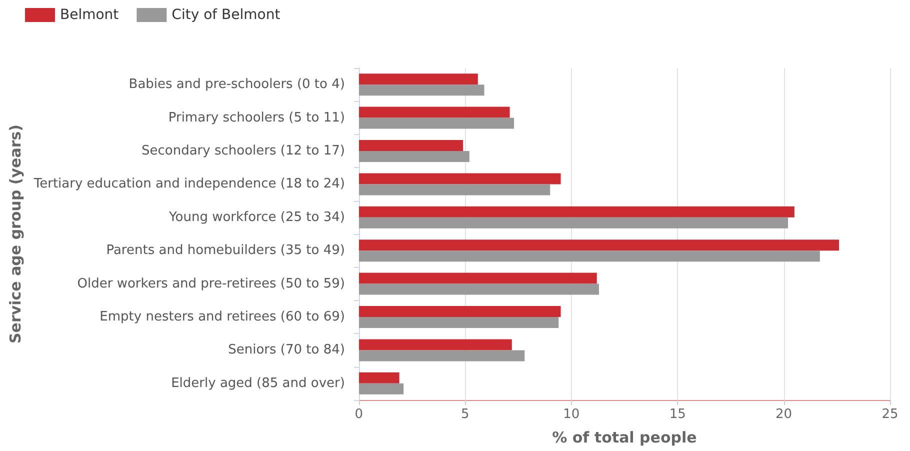 Image resolution: width=910 pixels, height=451 pixels. What do you see at coordinates (465, 414) in the screenshot?
I see `x-tick-label: 5` at bounding box center [465, 414].